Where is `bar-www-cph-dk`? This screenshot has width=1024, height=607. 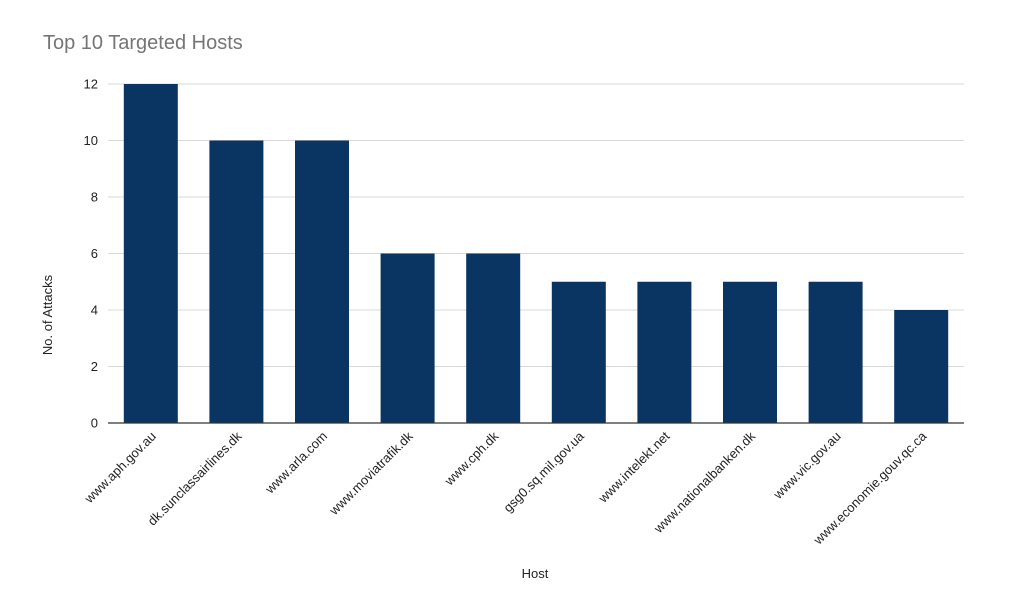 bar-www-cph-dk is located at coordinates (493, 338).